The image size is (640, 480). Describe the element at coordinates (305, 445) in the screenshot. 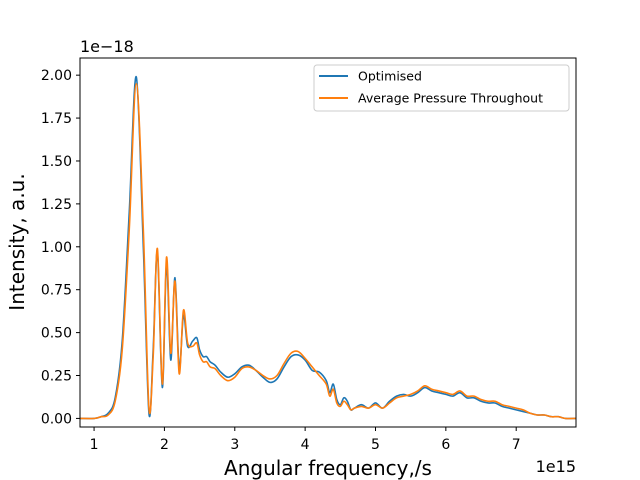

I see `x-tick-label: 4` at that location.